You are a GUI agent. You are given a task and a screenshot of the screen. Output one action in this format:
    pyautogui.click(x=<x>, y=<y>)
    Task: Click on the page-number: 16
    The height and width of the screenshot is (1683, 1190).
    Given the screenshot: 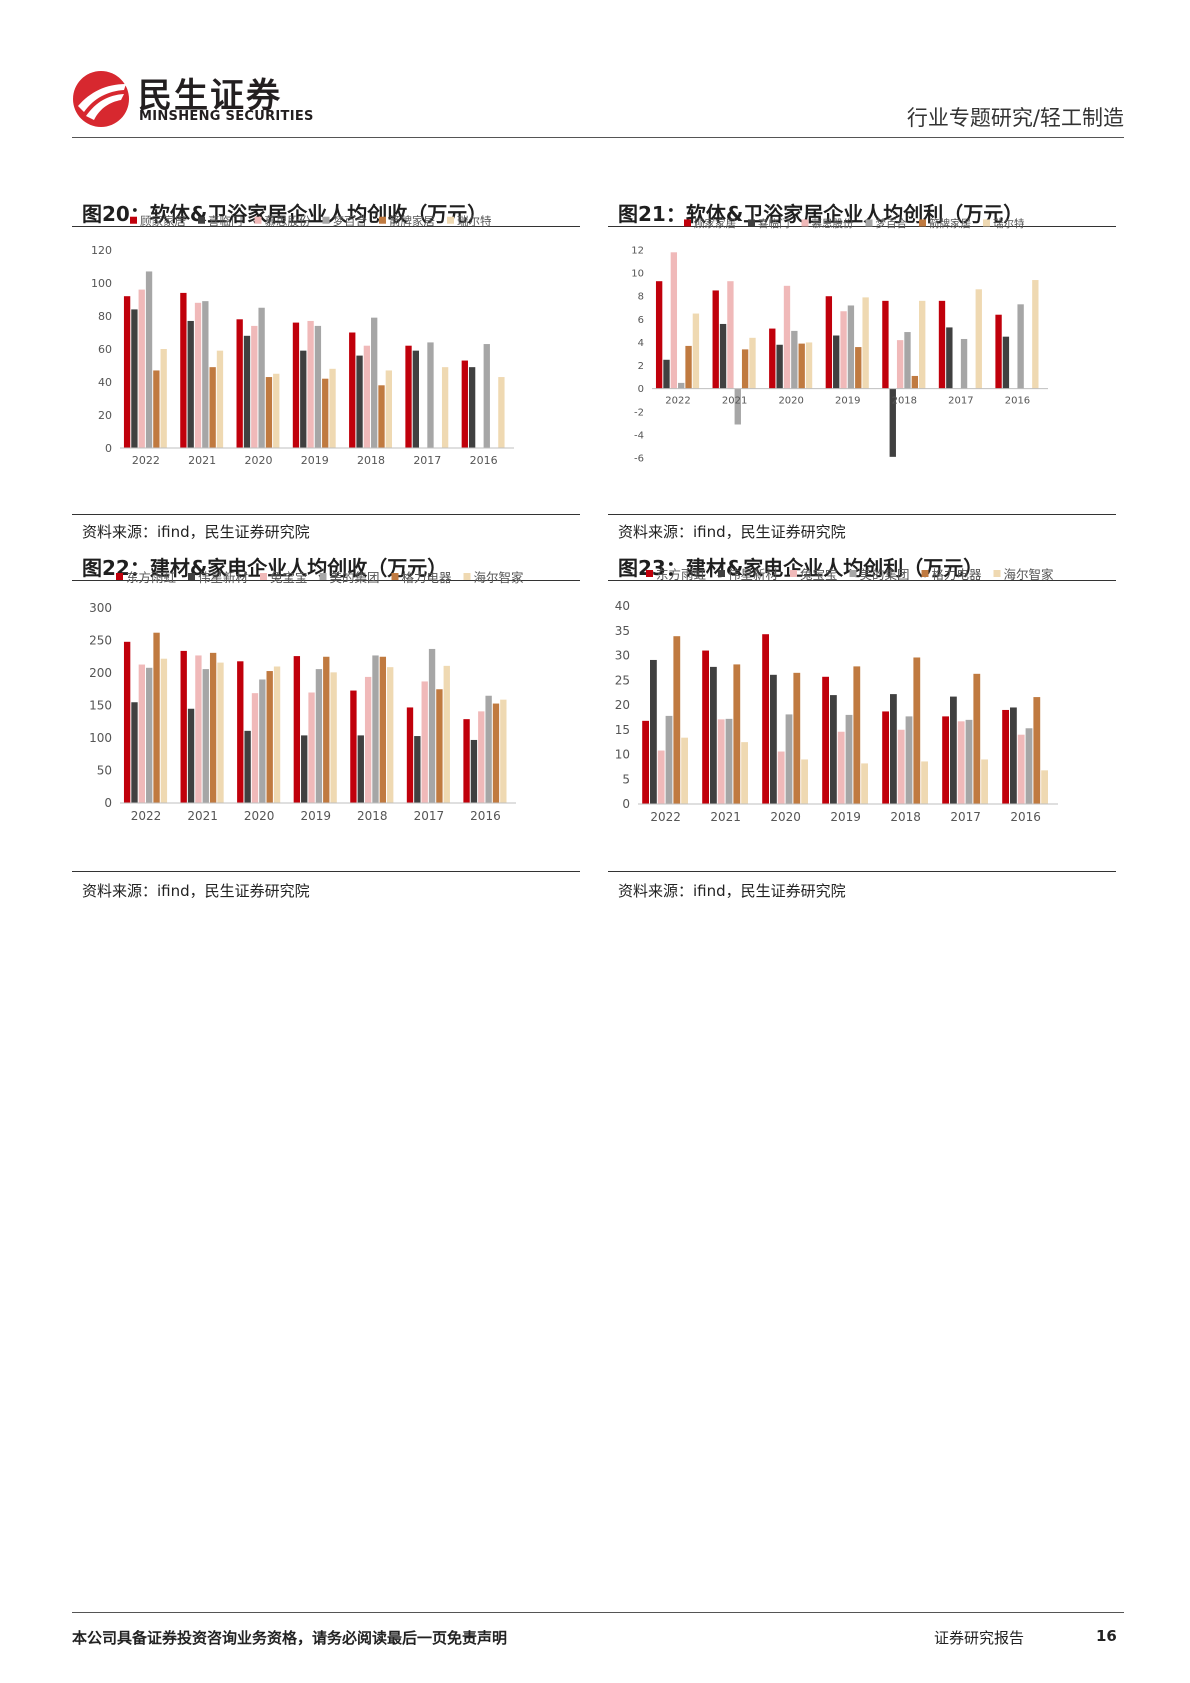 What is the action you would take?
    pyautogui.click(x=1106, y=1636)
    